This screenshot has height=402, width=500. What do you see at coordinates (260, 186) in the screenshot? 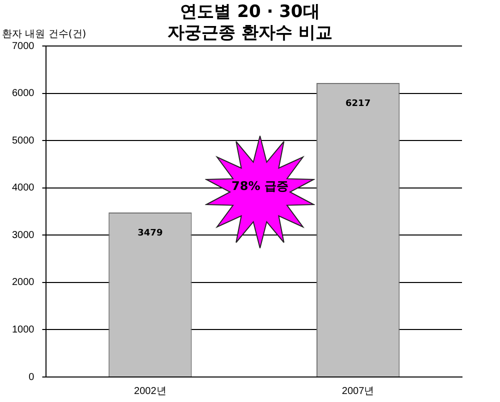
I see `annotation: 78% 급증` at bounding box center [260, 186].